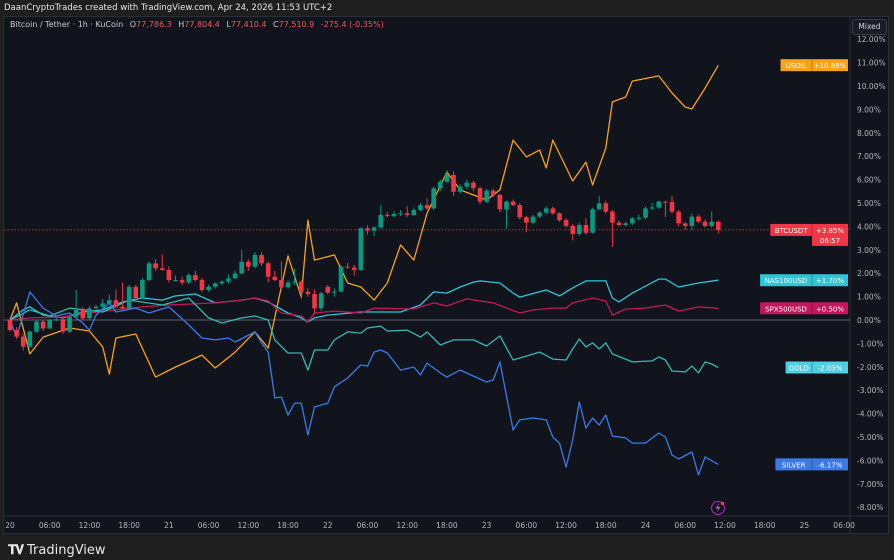 Image resolution: width=894 pixels, height=560 pixels. What do you see at coordinates (57, 550) in the screenshot?
I see `tradingview-footer: 𝐓𝐕 TradingView` at bounding box center [57, 550].